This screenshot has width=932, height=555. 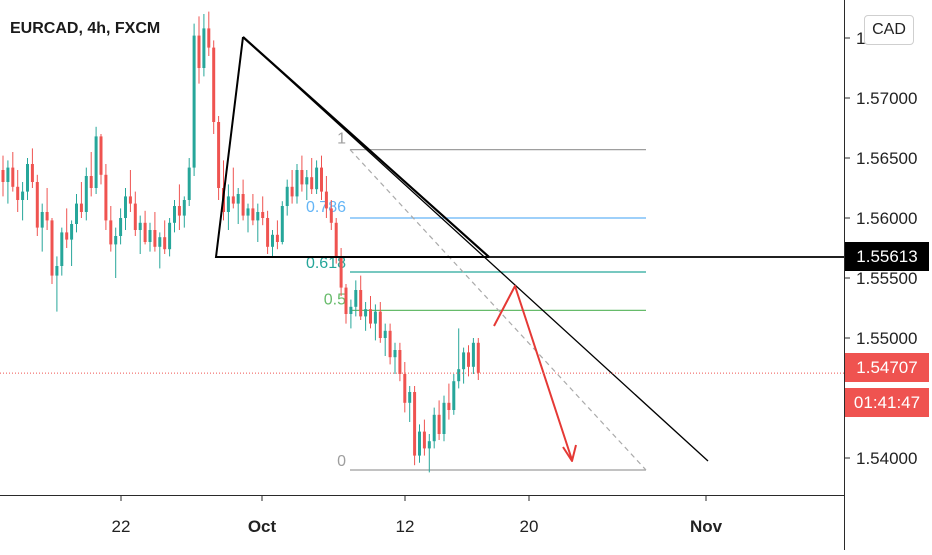 I want to click on projection-arrow, so click(x=533, y=373).